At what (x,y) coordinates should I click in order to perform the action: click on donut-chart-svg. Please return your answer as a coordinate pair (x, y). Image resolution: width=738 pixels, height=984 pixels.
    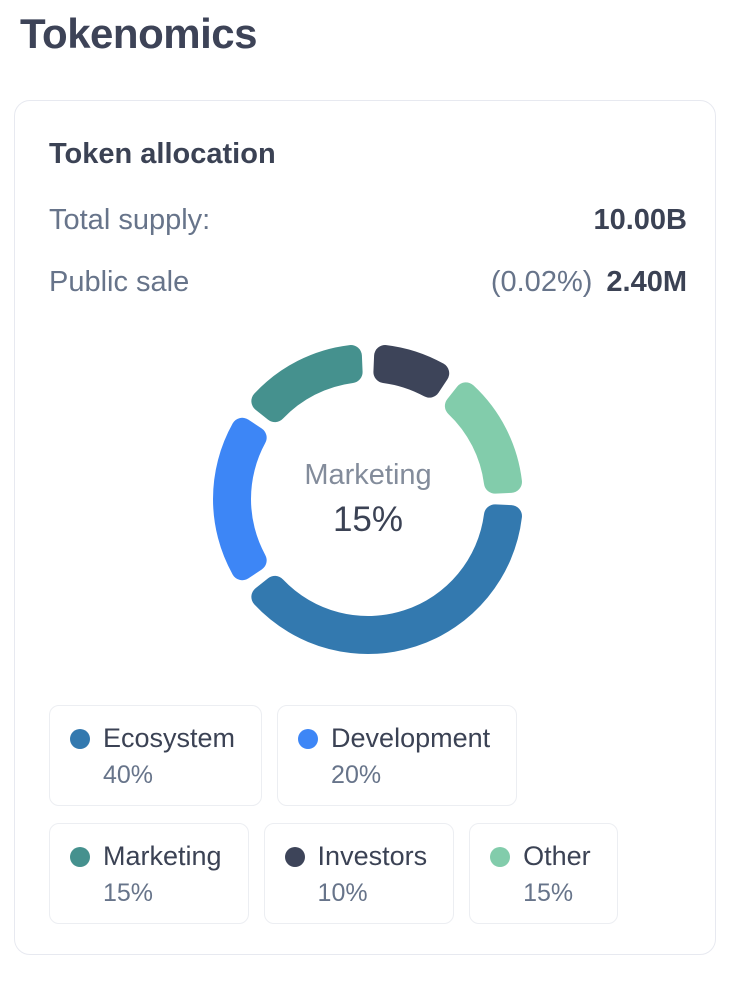
    Looking at the image, I should click on (367, 500).